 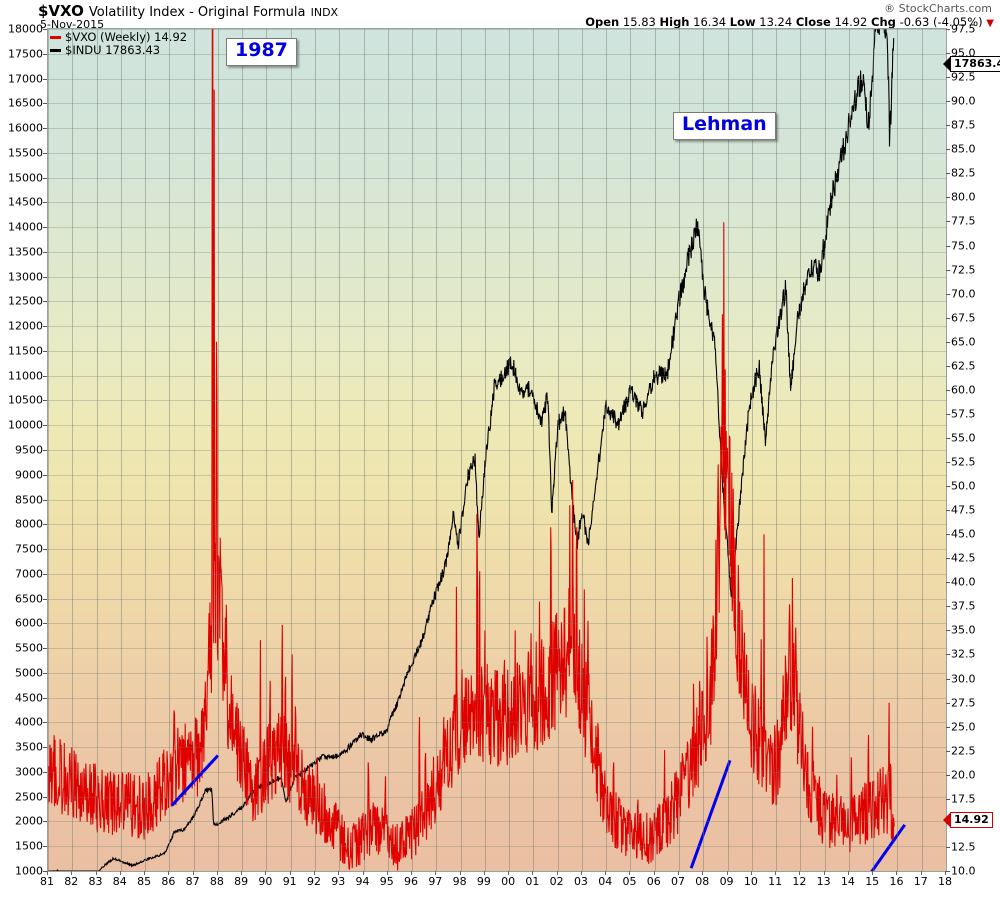 I want to click on right-axis-tick-label: 32.5, so click(x=963, y=654).